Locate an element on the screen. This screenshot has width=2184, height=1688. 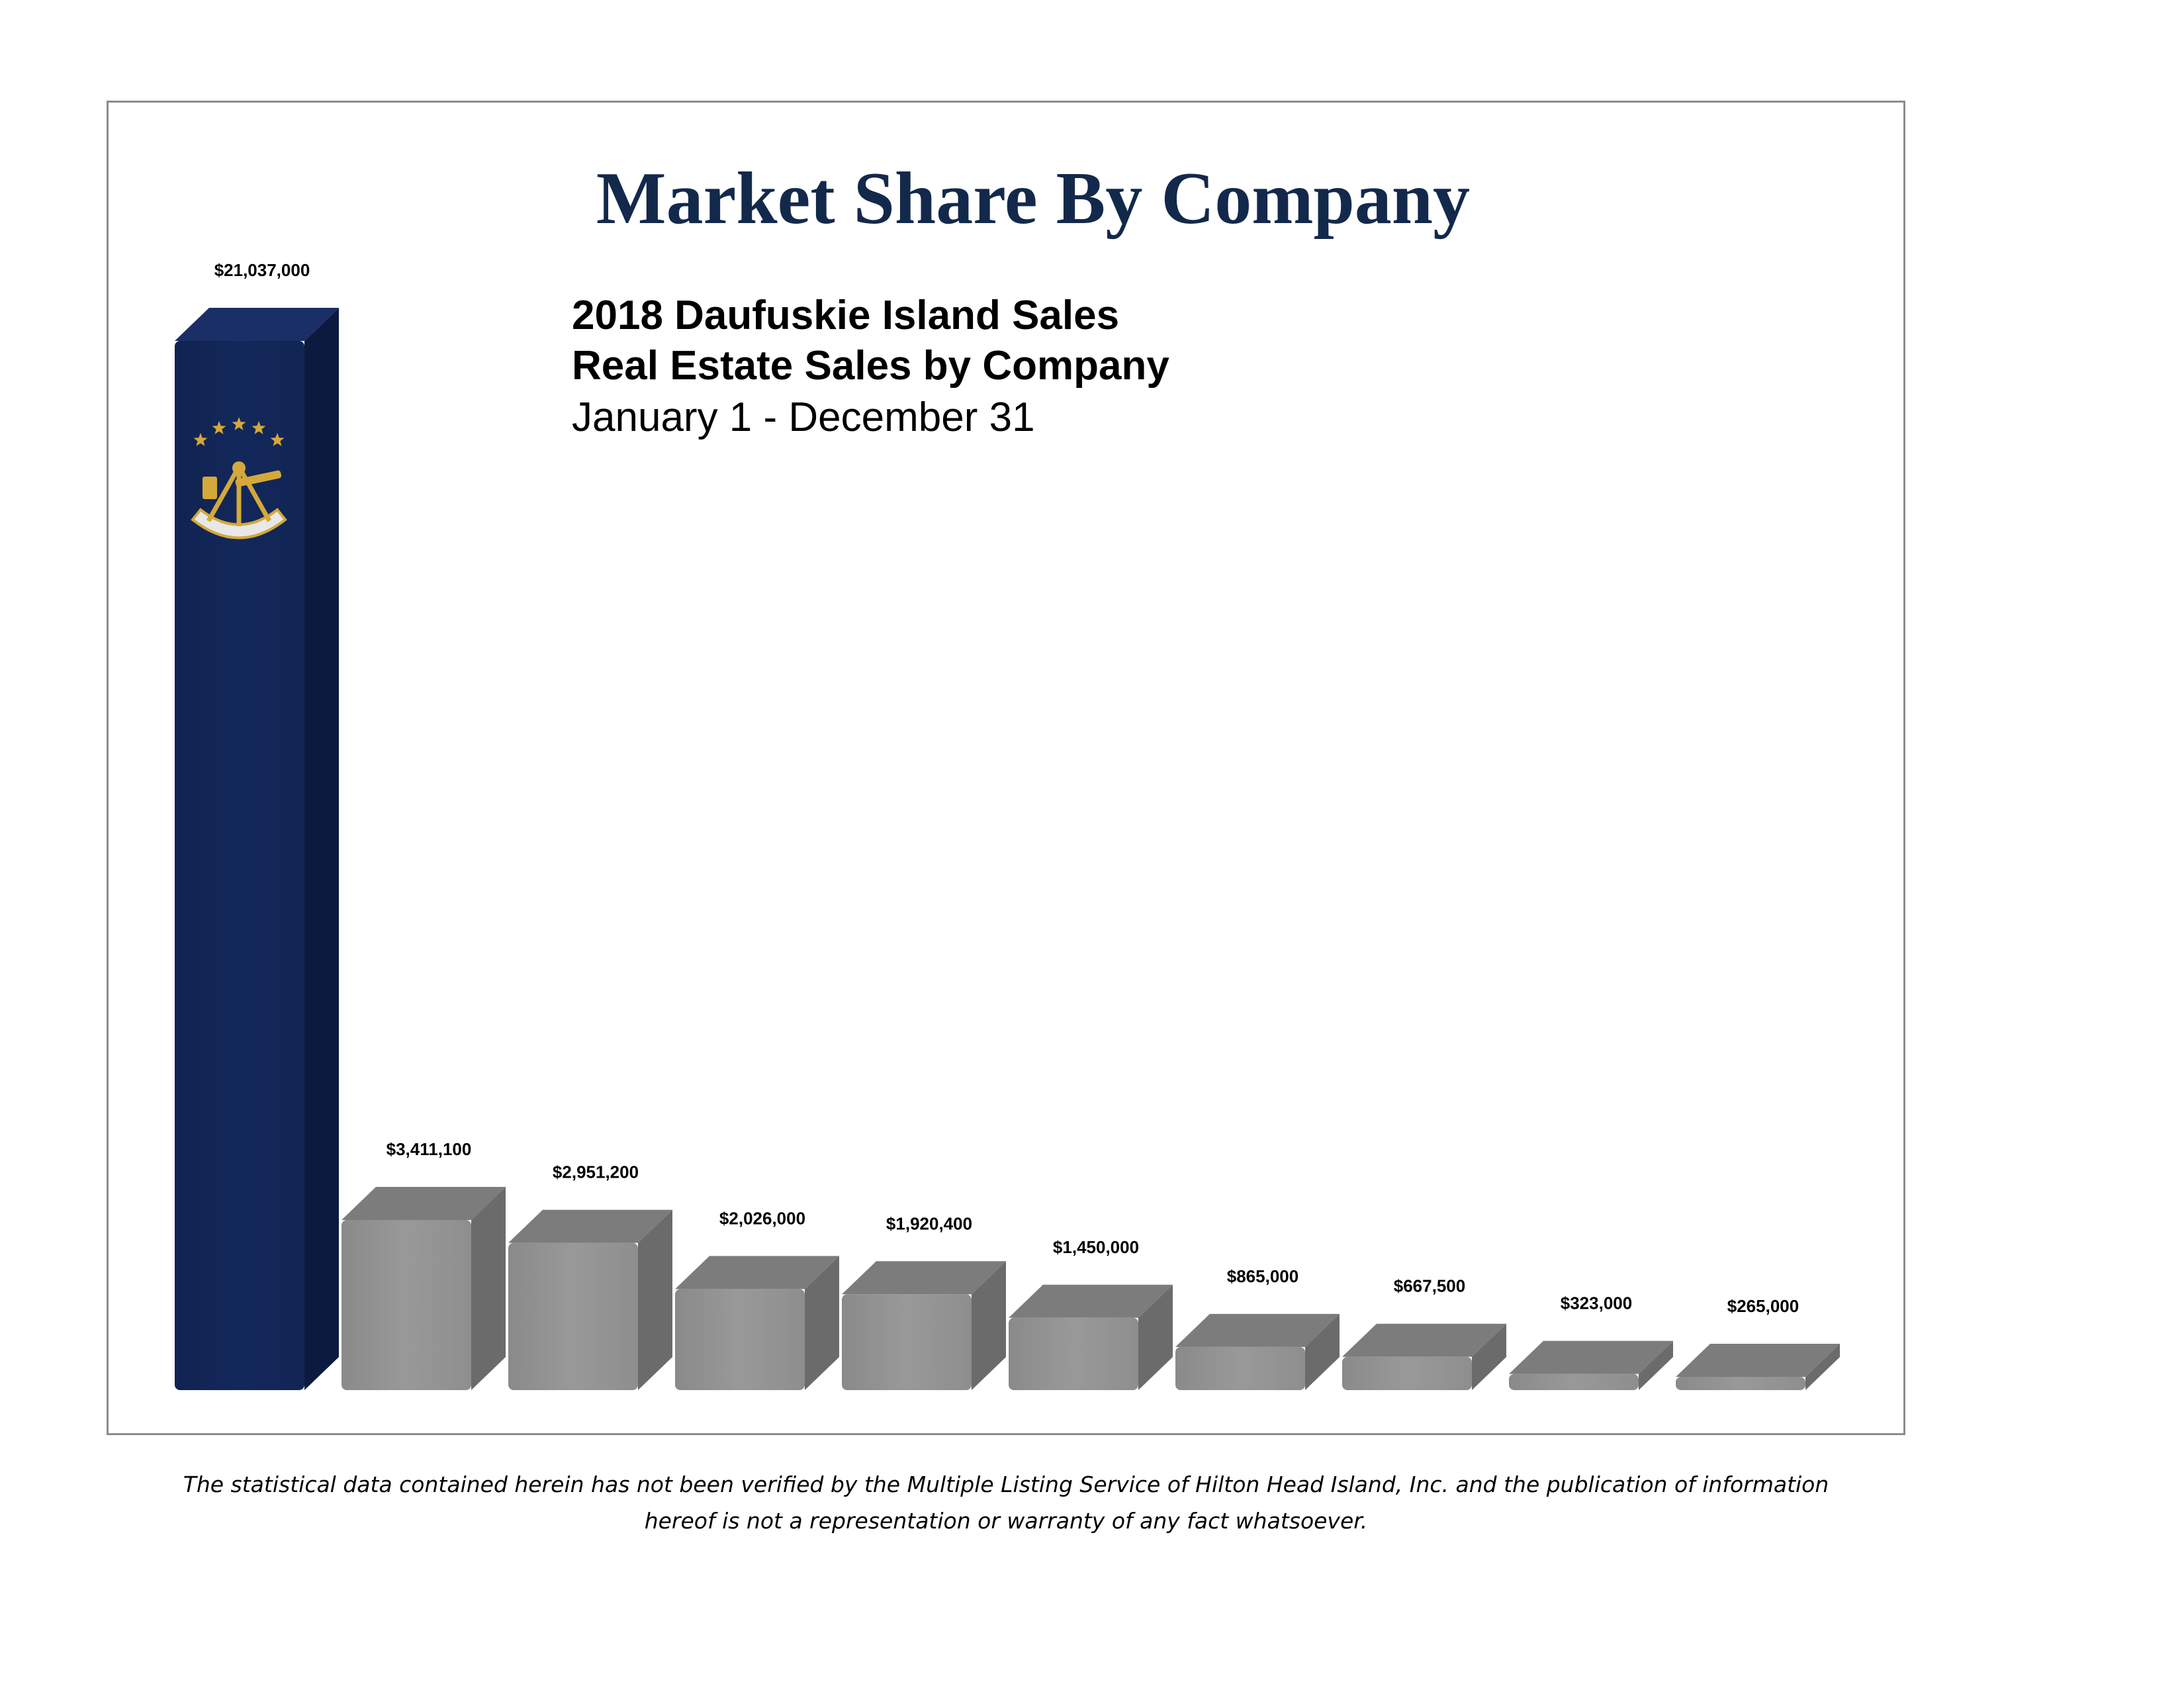
value-label-8: $667,500 is located at coordinates (1430, 1286).